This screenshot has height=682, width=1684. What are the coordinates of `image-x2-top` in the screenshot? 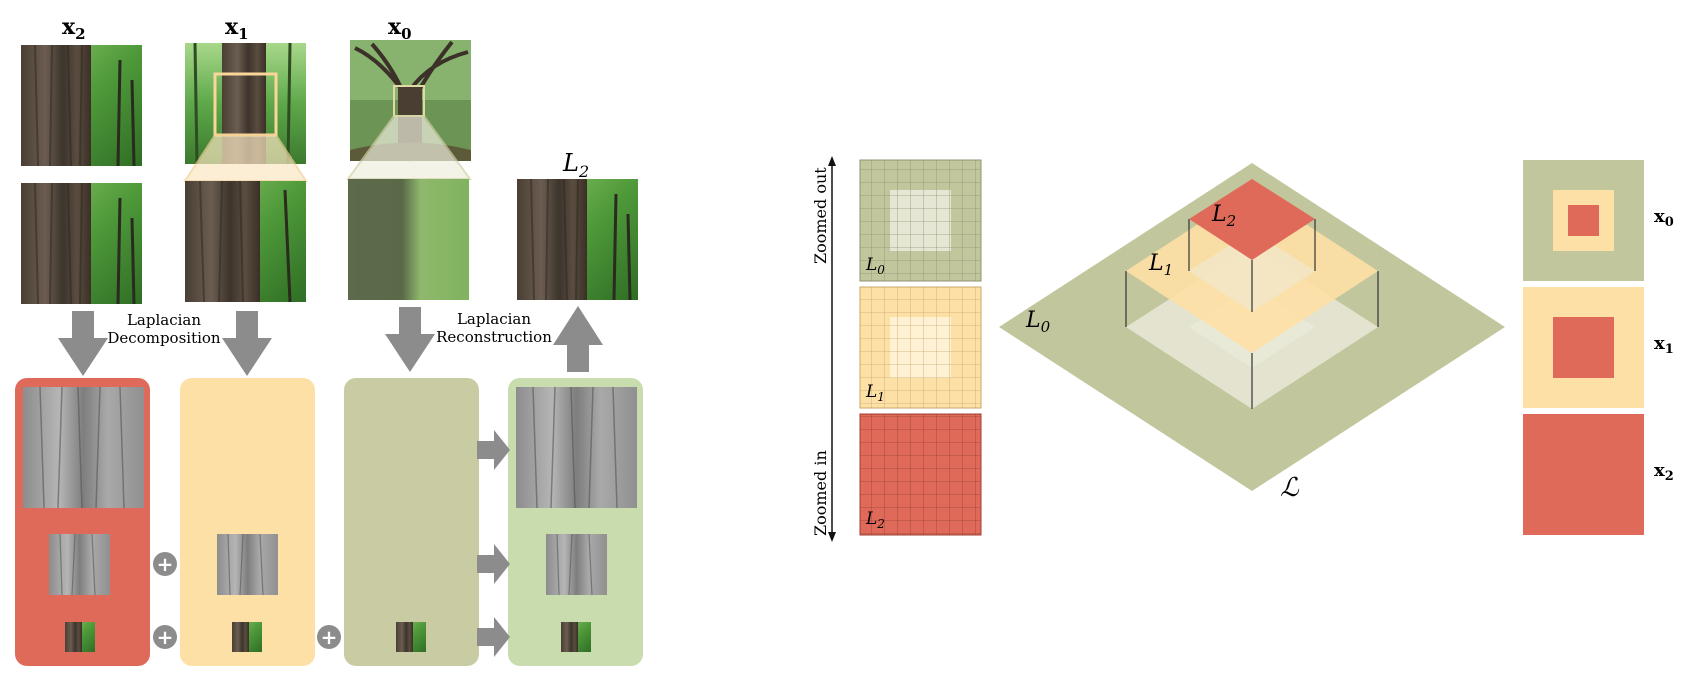 It's located at (81, 105).